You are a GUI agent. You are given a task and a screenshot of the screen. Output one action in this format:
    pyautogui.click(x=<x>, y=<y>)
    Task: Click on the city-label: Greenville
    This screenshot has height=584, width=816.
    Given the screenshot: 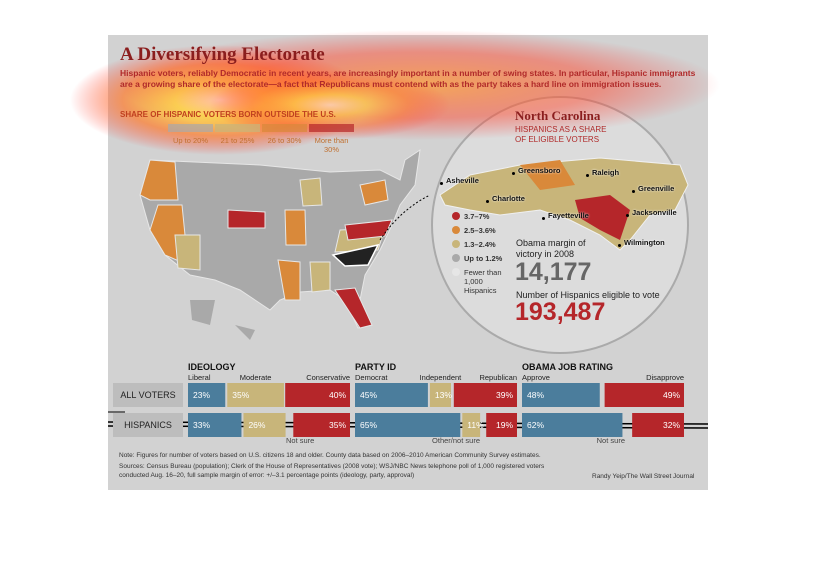 What is the action you would take?
    pyautogui.click(x=656, y=188)
    